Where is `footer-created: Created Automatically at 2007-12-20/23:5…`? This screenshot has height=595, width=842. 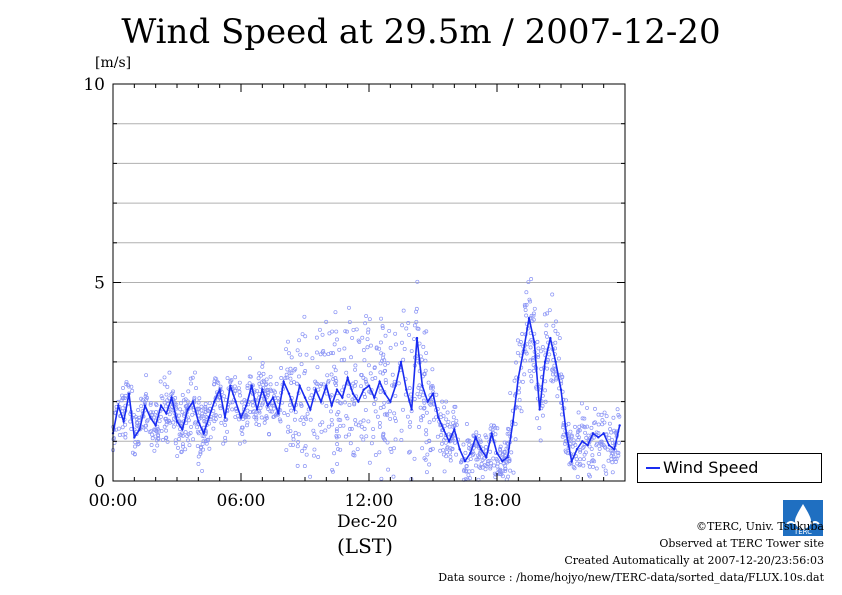 footer-created: Created Automatically at 2007-12-20/23:5… is located at coordinates (694, 560).